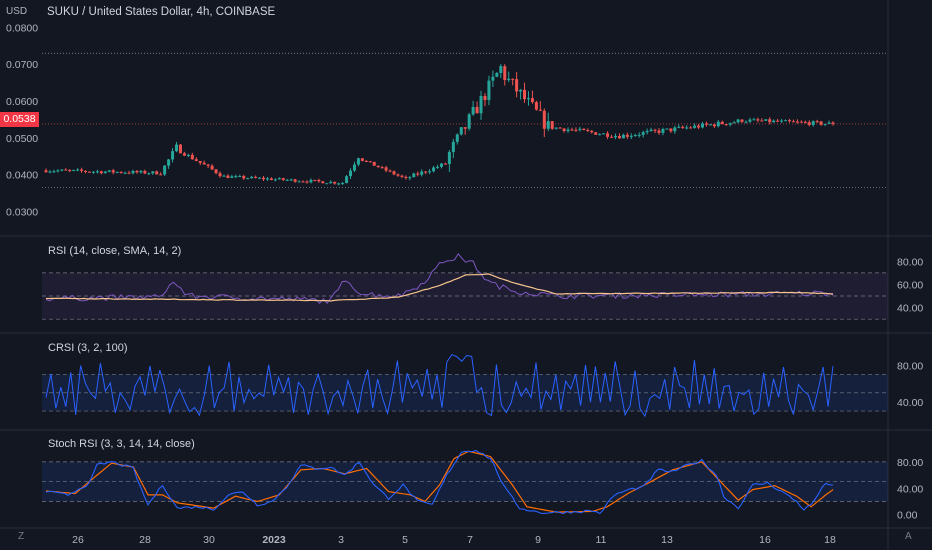  What do you see at coordinates (910, 309) in the screenshot?
I see `indicator-tick-label: 40.00` at bounding box center [910, 309].